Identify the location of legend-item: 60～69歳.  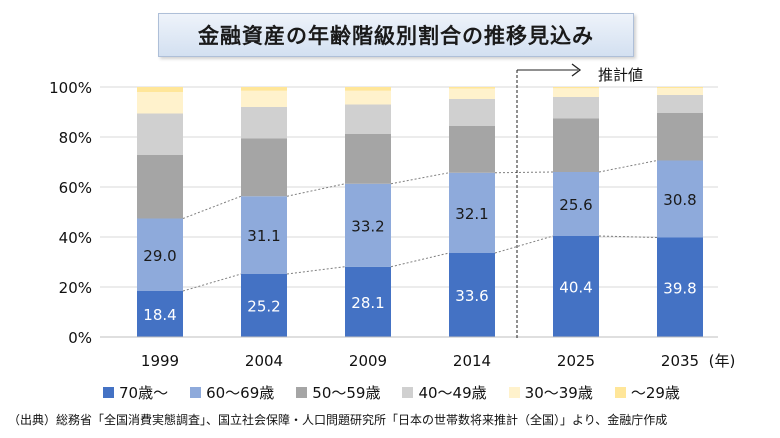
(232, 392).